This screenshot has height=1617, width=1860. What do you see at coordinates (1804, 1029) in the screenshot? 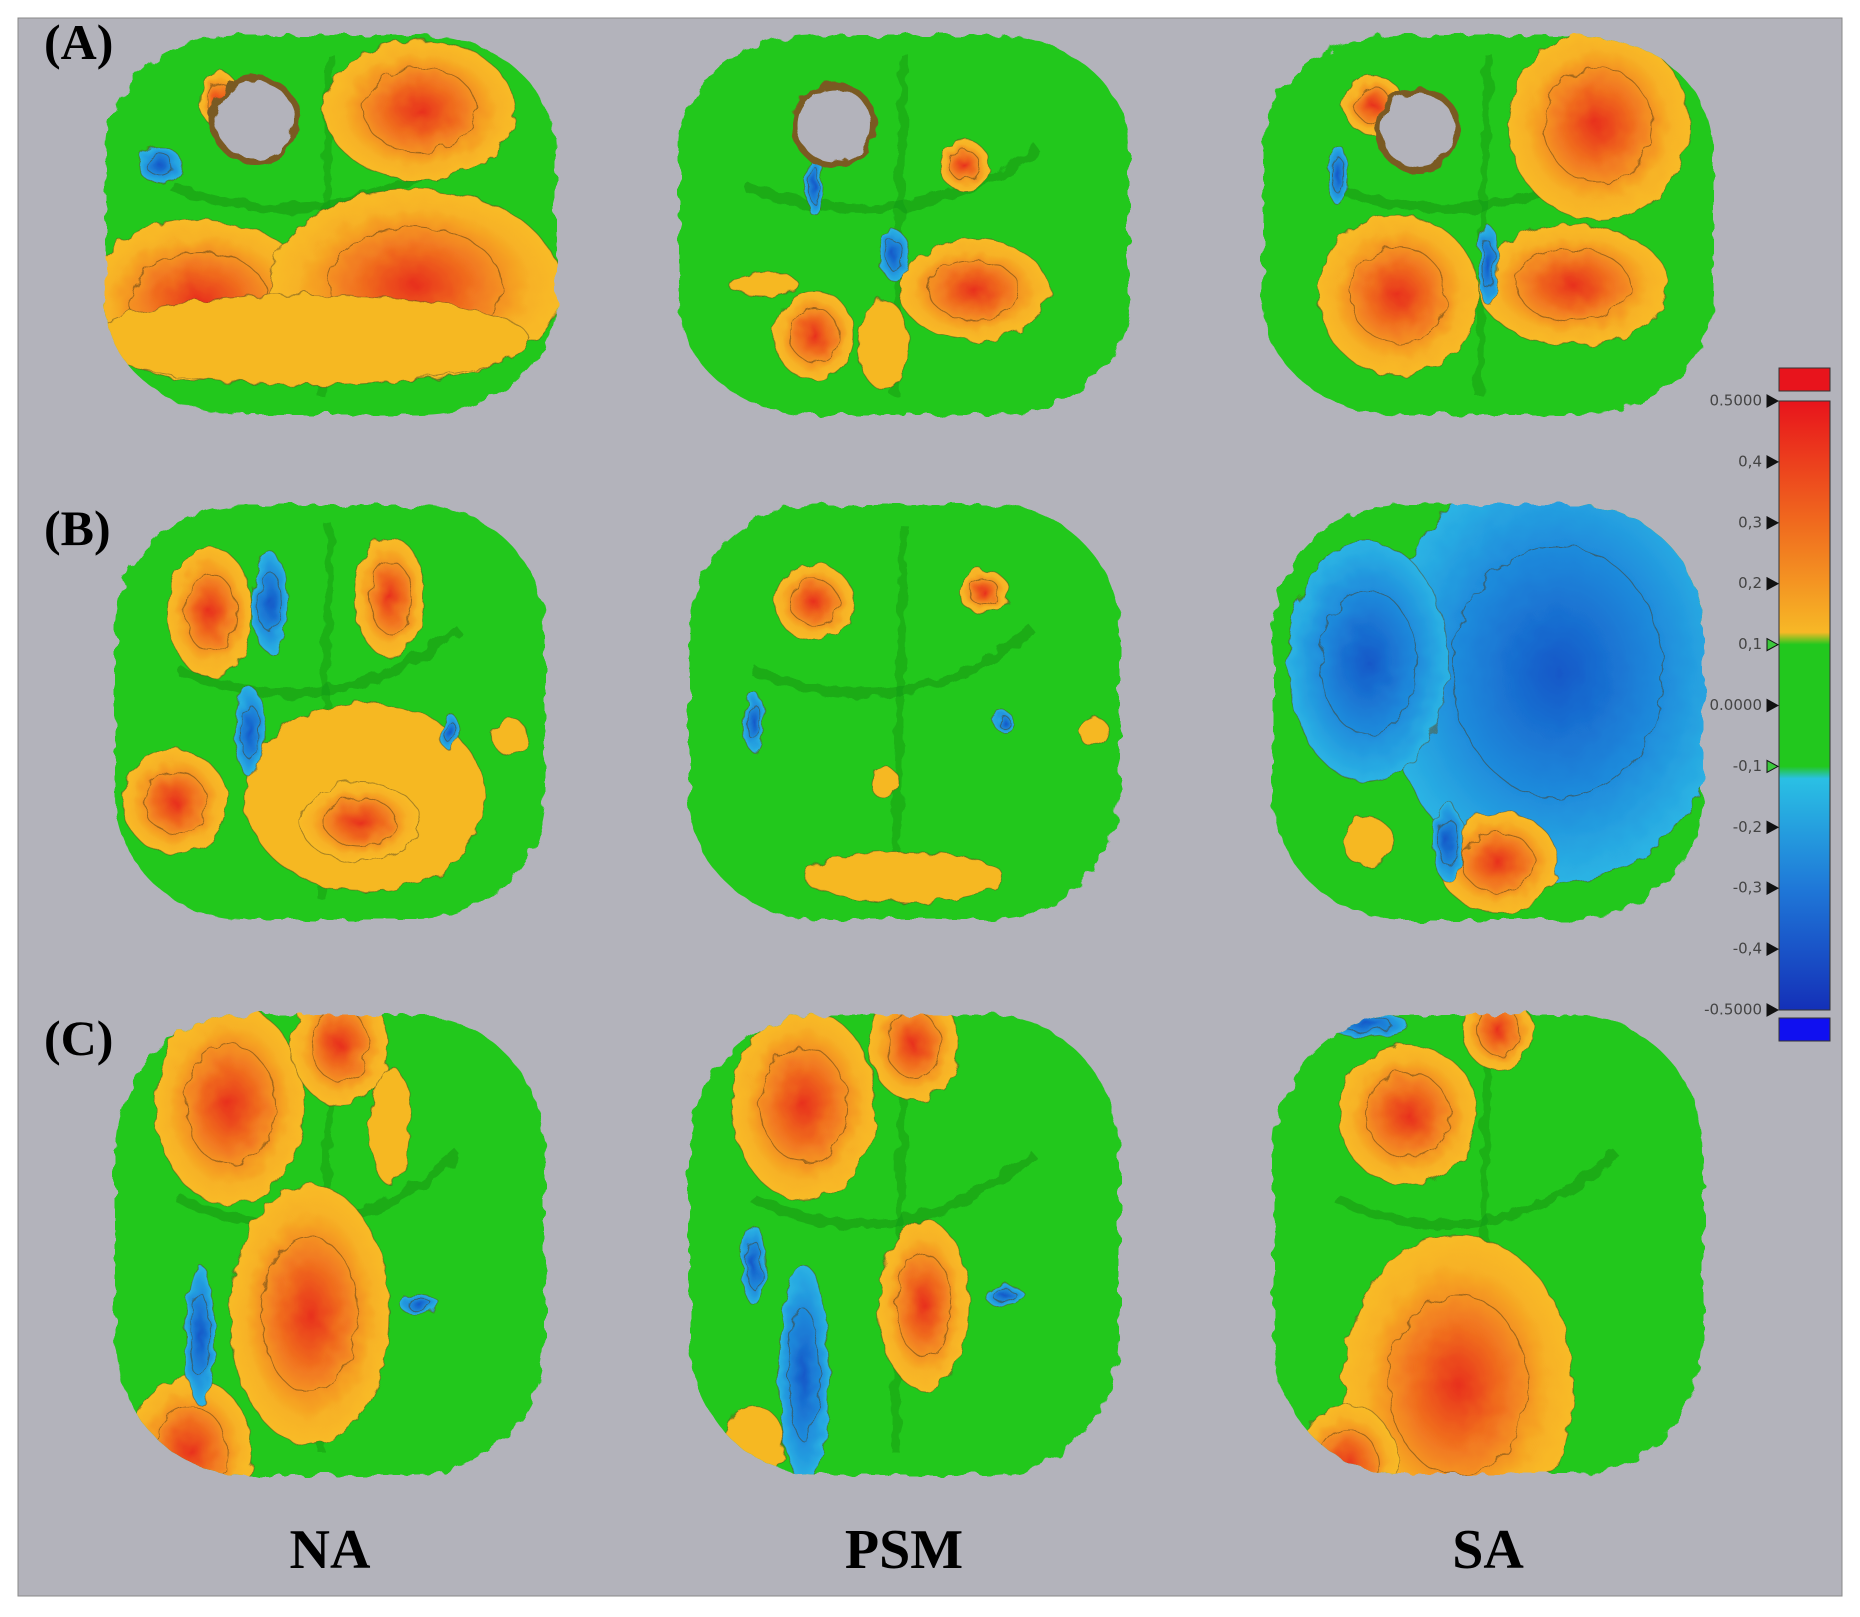
I see `under-range-box` at bounding box center [1804, 1029].